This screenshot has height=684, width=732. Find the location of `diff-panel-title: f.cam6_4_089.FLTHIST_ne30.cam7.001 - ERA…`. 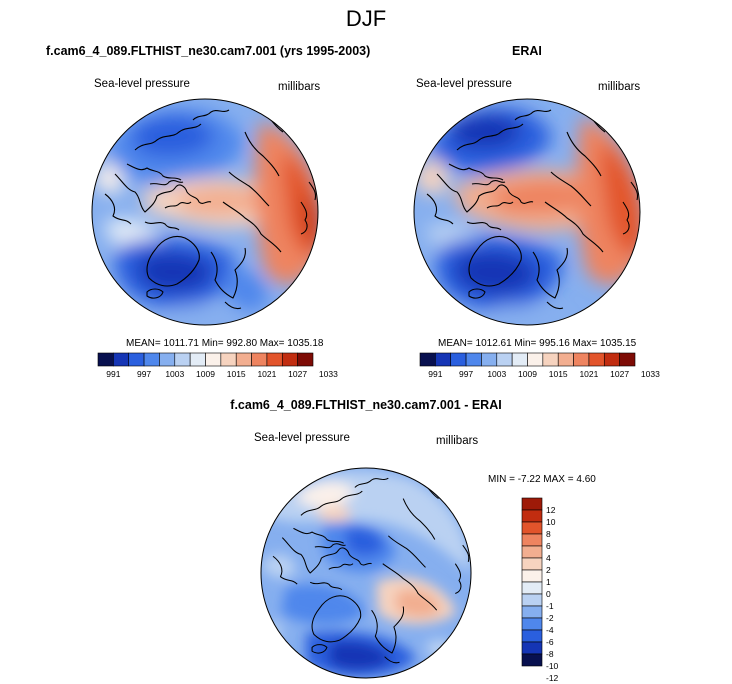

diff-panel-title: f.cam6_4_089.FLTHIST_ne30.cam7.001 - ERA… is located at coordinates (366, 405).